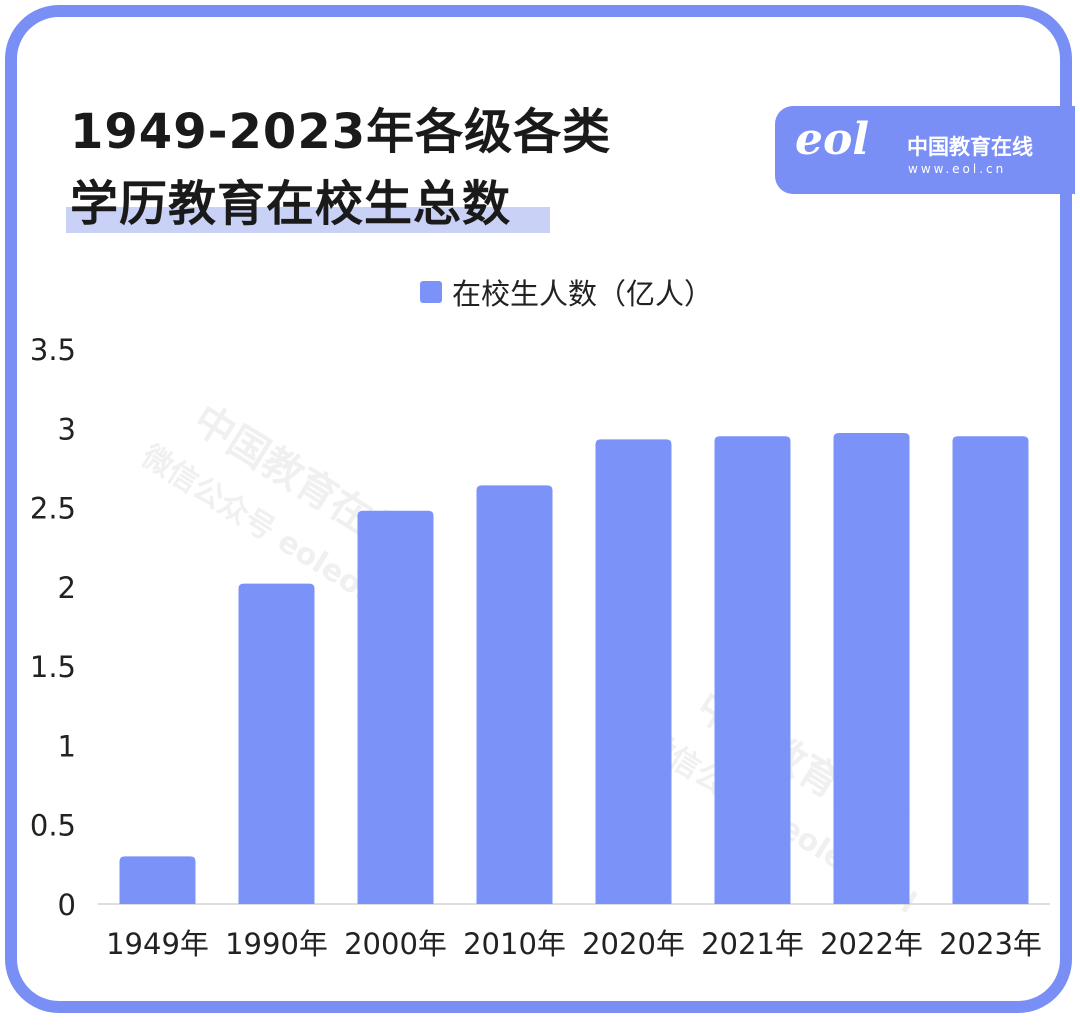 Image resolution: width=1080 pixels, height=1025 pixels. What do you see at coordinates (291, 204) in the screenshot?
I see `chart-title-line-2: 学历教育在校生总数` at bounding box center [291, 204].